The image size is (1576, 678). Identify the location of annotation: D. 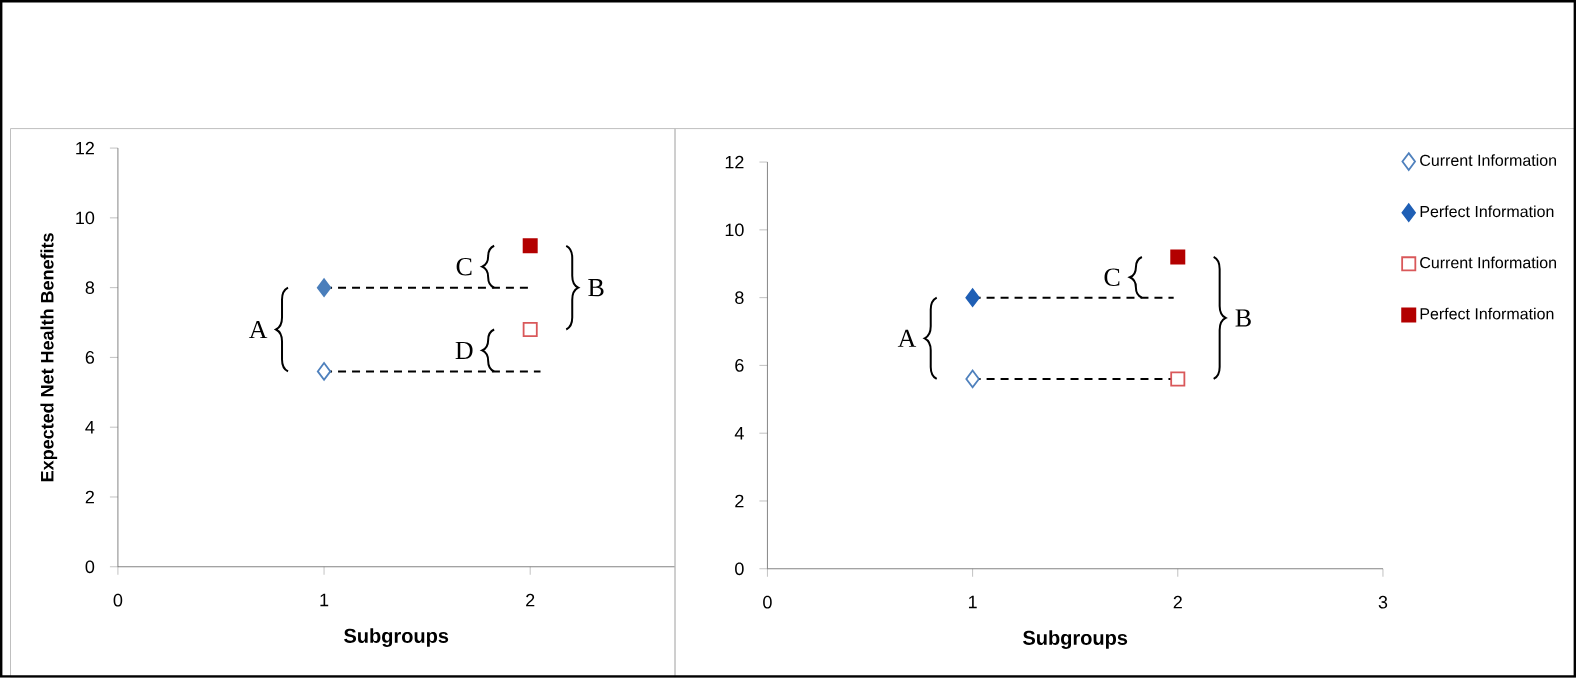
(464, 351).